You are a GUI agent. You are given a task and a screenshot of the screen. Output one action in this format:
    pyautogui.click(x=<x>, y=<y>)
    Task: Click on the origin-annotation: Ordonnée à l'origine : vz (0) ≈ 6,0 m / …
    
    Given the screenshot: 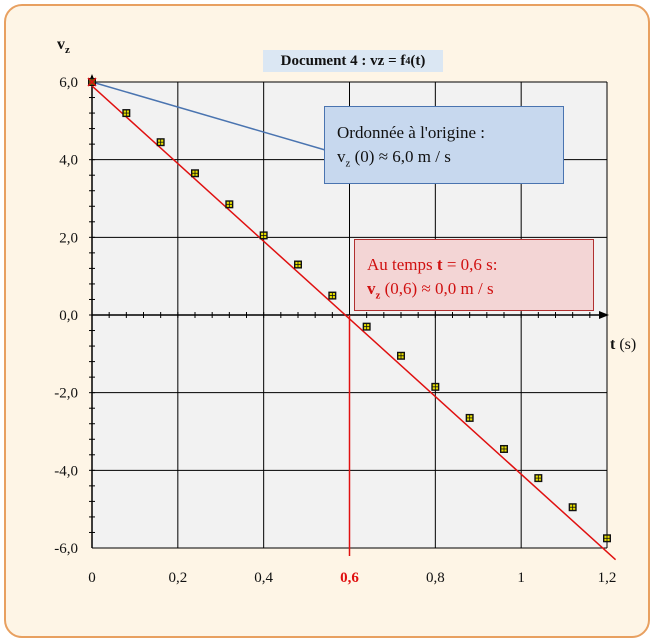 What is the action you would take?
    pyautogui.click(x=444, y=145)
    